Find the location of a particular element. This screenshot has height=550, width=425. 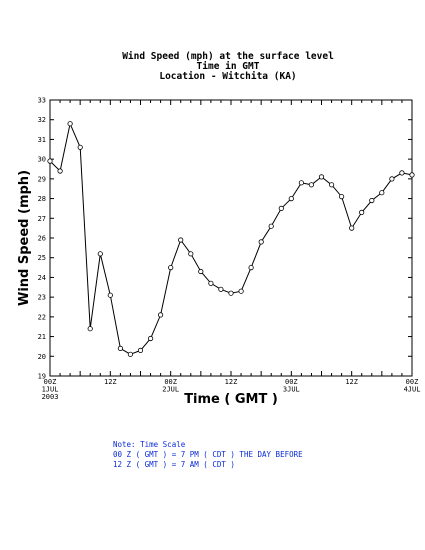

note-line-1: Note: Time Scale is located at coordinates (149, 444).